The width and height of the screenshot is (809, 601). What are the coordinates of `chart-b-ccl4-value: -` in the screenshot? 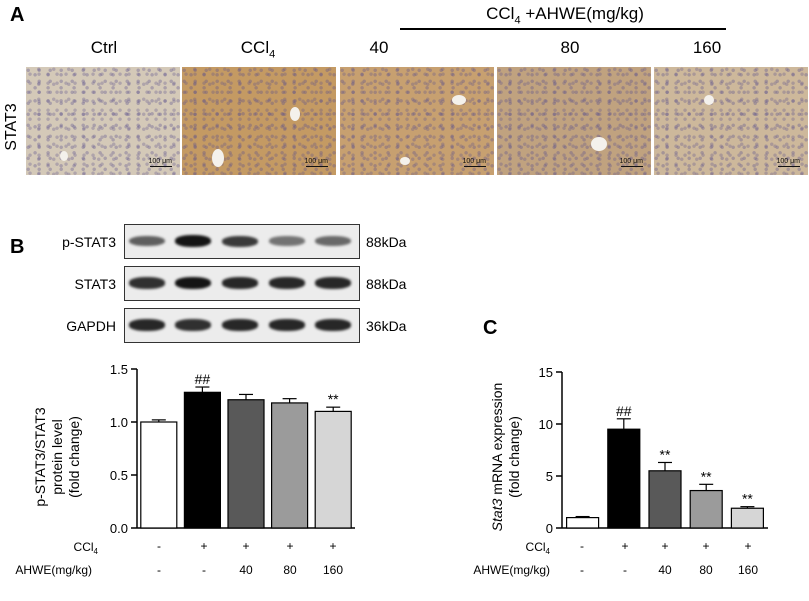 It's located at (159, 546).